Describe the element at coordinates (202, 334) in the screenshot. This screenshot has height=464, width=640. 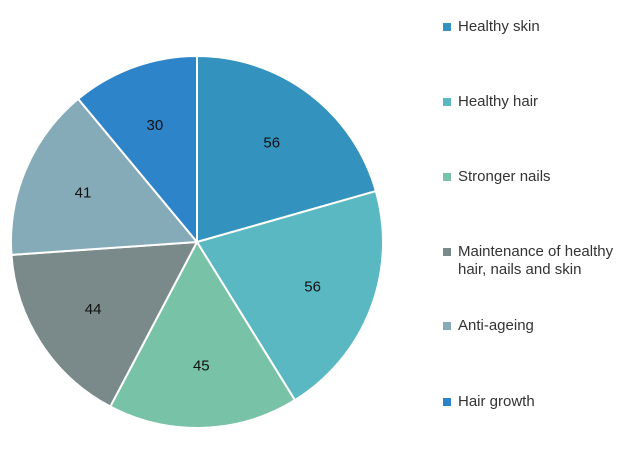
I see `pie-slice-stronger-nails` at that location.